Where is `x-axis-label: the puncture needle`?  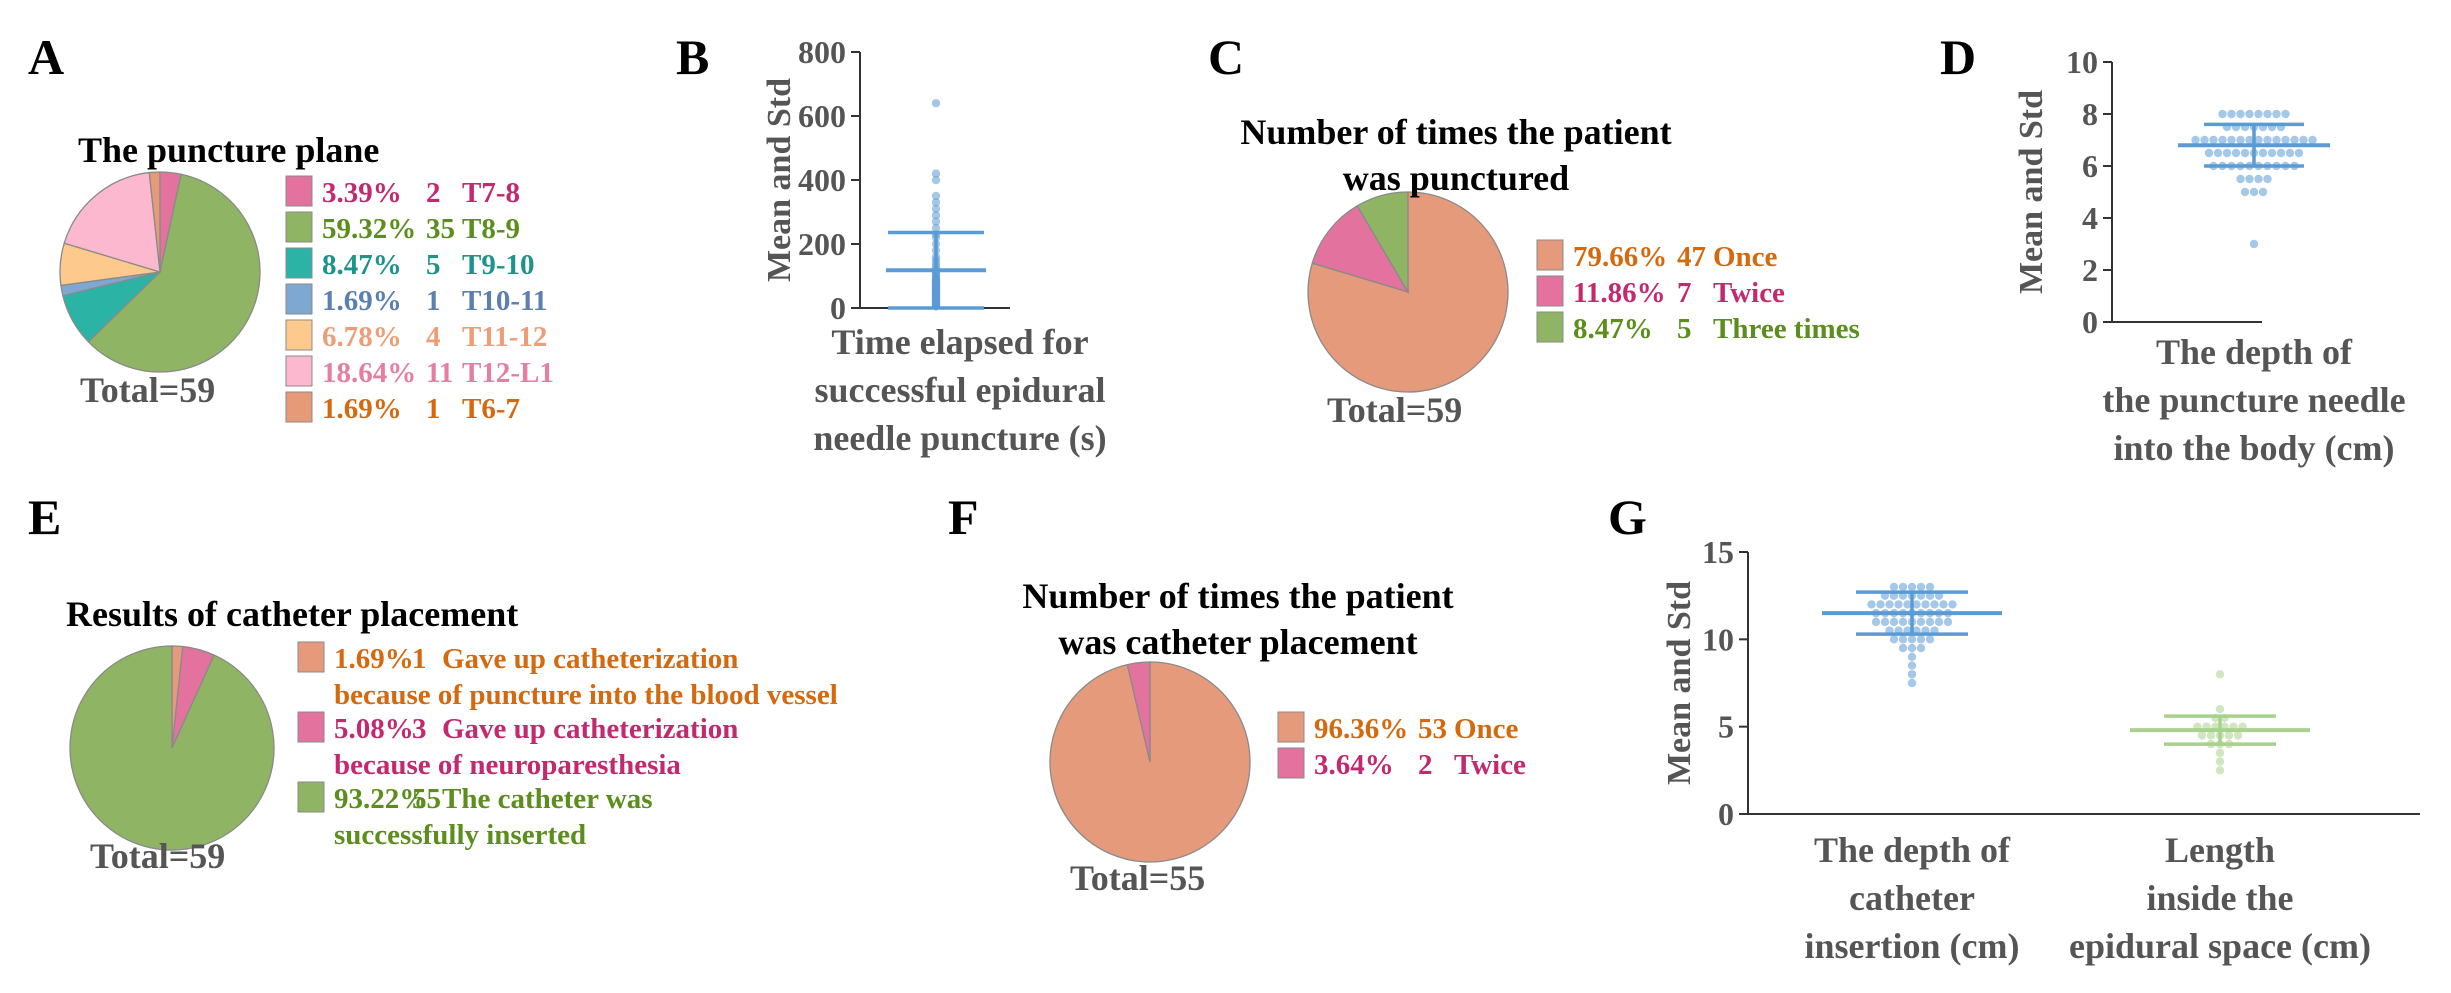
x-axis-label: the puncture needle is located at coordinates (2253, 400).